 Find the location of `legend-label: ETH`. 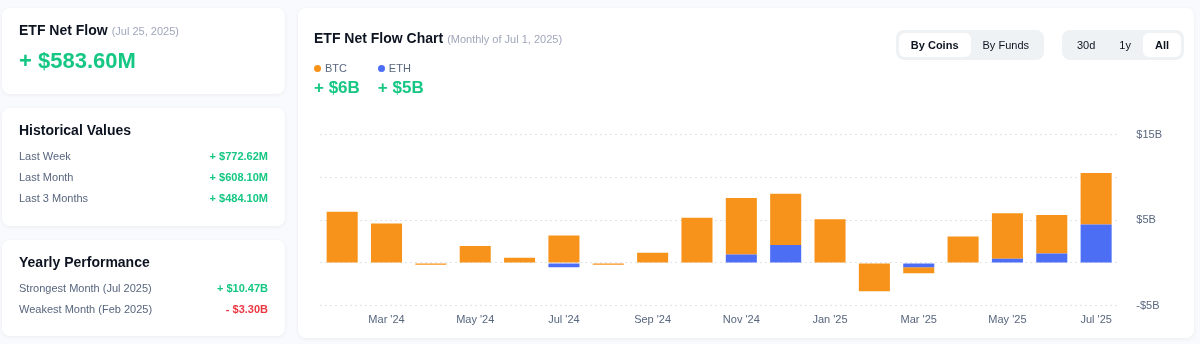

legend-label: ETH is located at coordinates (399, 68).